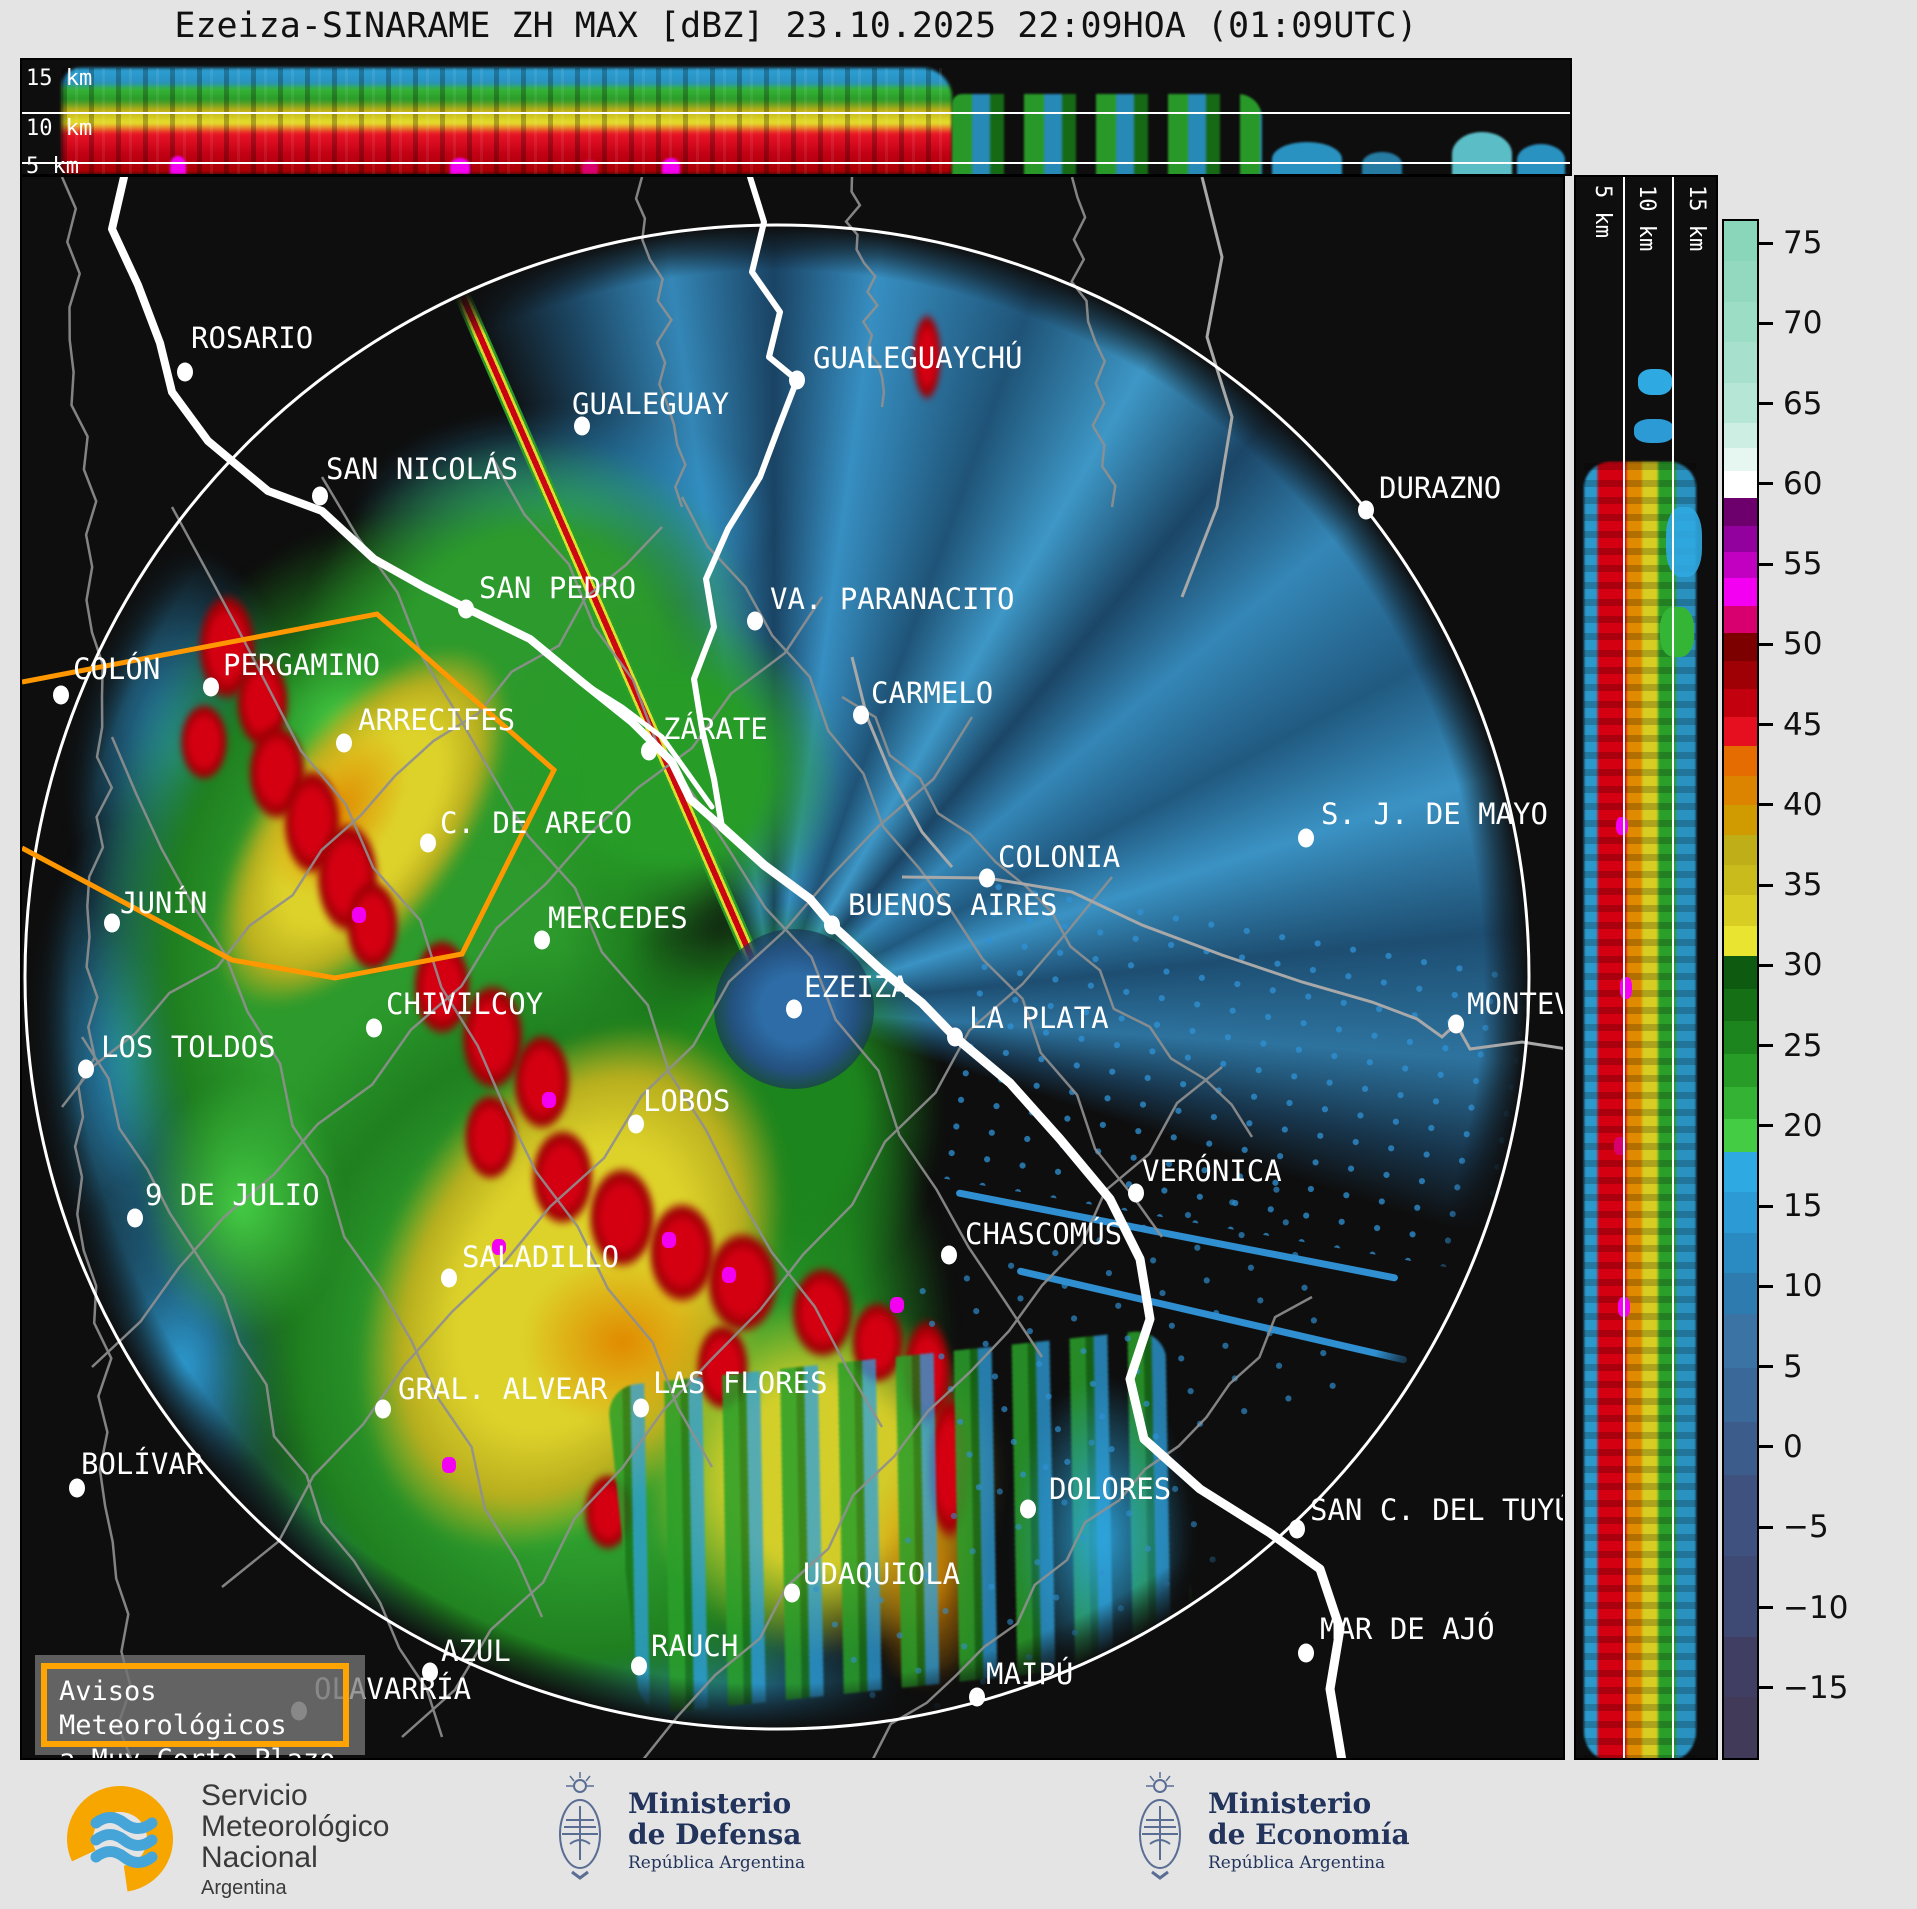 The height and width of the screenshot is (1909, 1917). I want to click on city-label: MAR DE AJÓ, so click(1407, 1629).